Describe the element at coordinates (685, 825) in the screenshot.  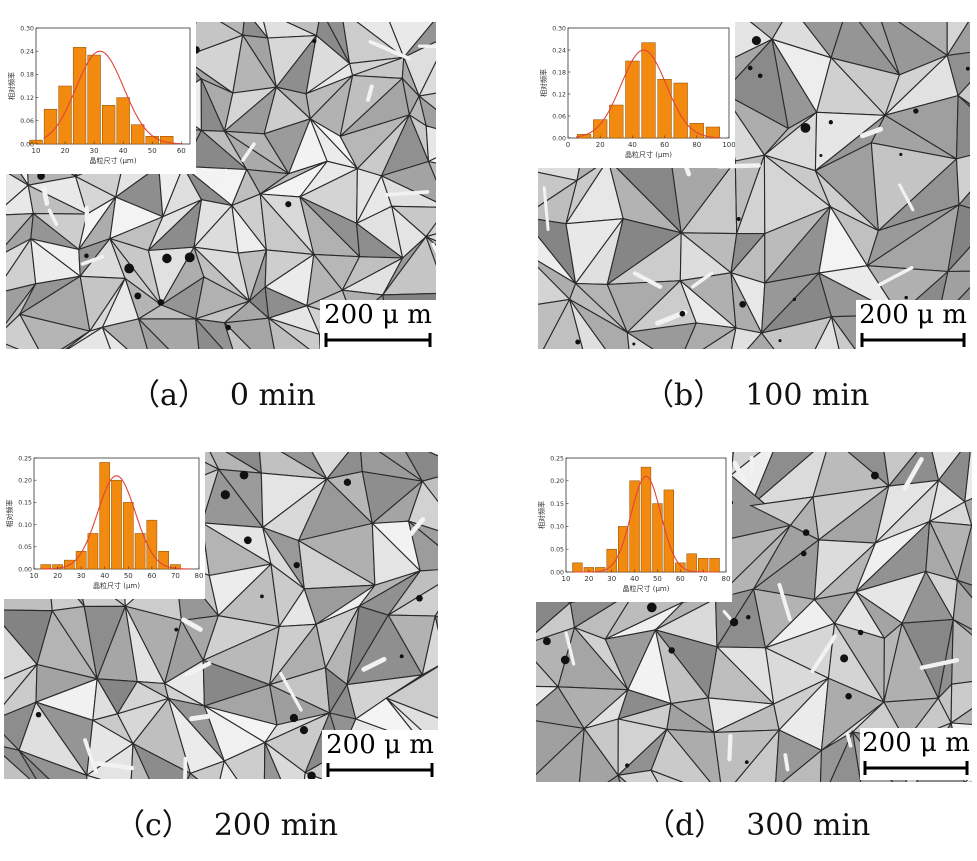
I see `caption-d-label: （d）` at that location.